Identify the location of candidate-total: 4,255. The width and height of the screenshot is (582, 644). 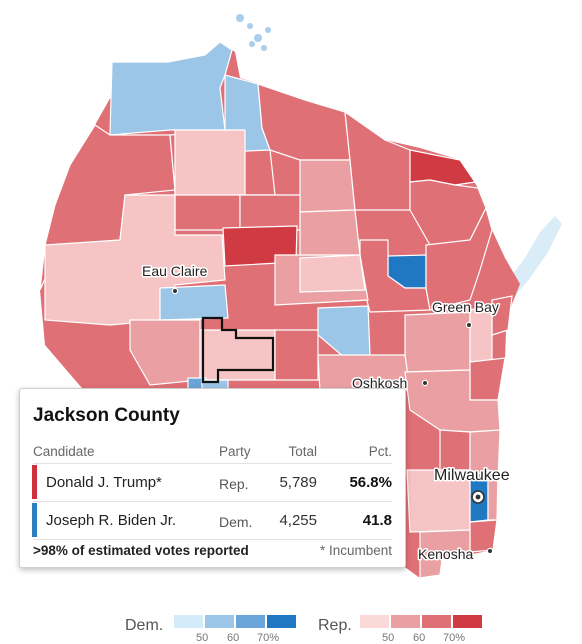
(298, 520).